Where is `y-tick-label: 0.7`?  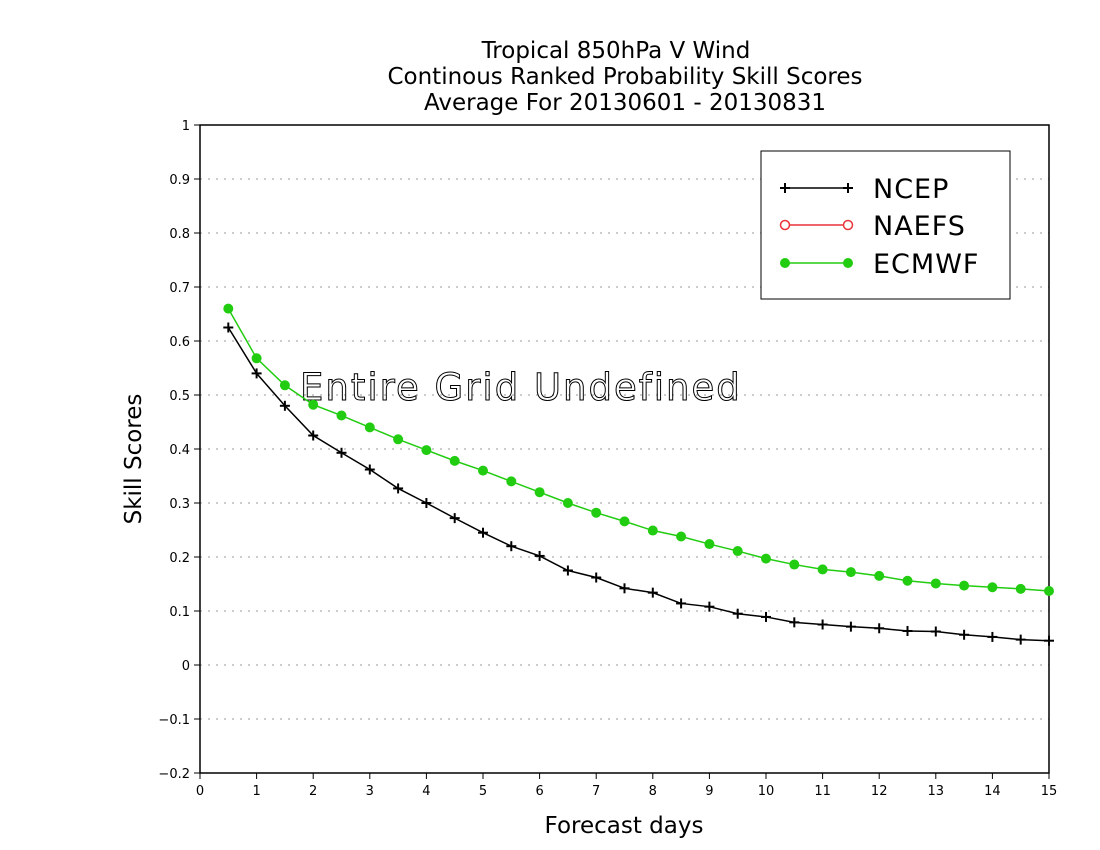 y-tick-label: 0.7 is located at coordinates (179, 288).